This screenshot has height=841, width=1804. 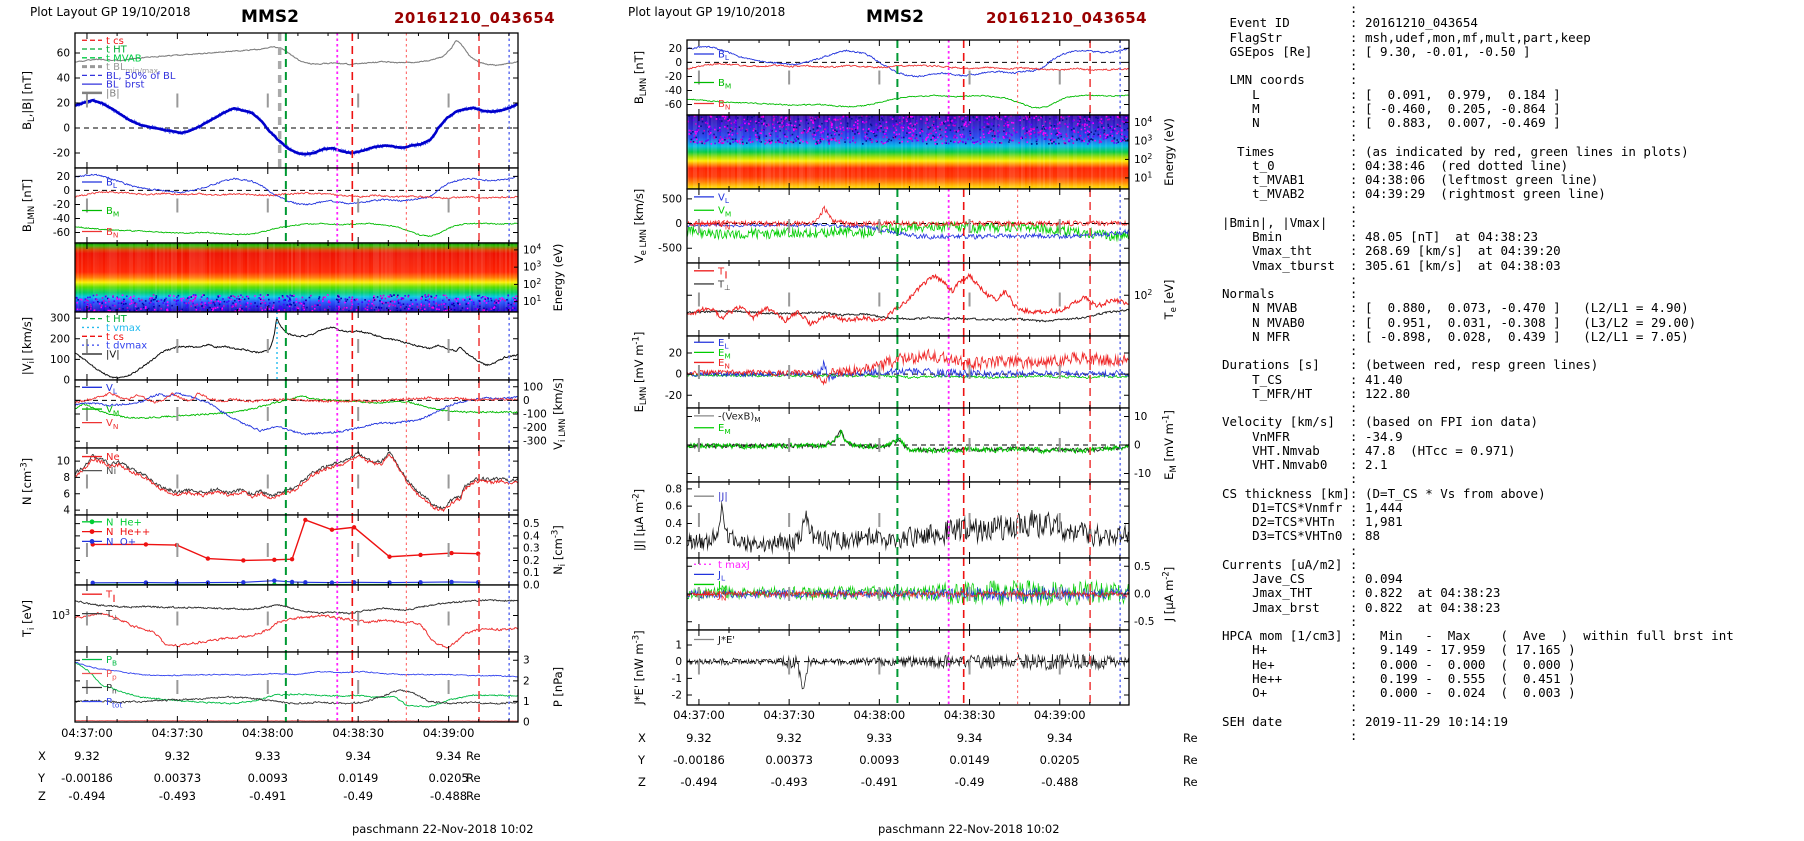 What do you see at coordinates (707, 12) in the screenshot?
I see `plot-layout-header: Plot layout GP 19/10/2018` at bounding box center [707, 12].